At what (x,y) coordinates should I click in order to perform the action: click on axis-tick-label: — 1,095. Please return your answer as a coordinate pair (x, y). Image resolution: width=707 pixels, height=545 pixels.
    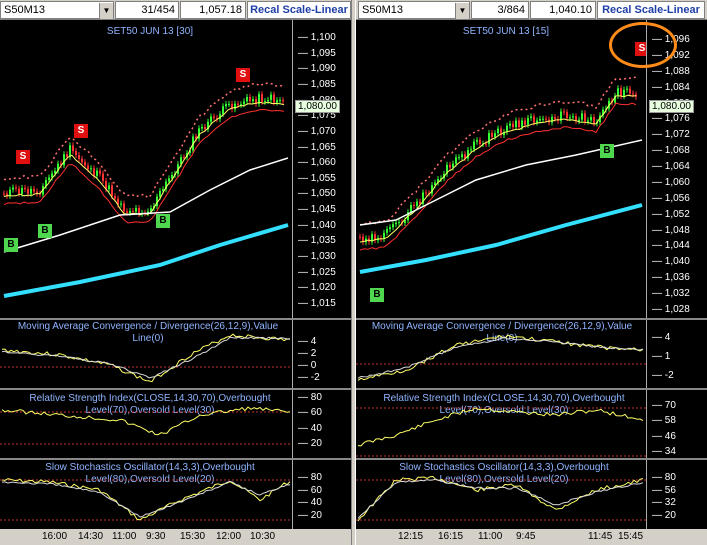
    Looking at the image, I should click on (317, 53).